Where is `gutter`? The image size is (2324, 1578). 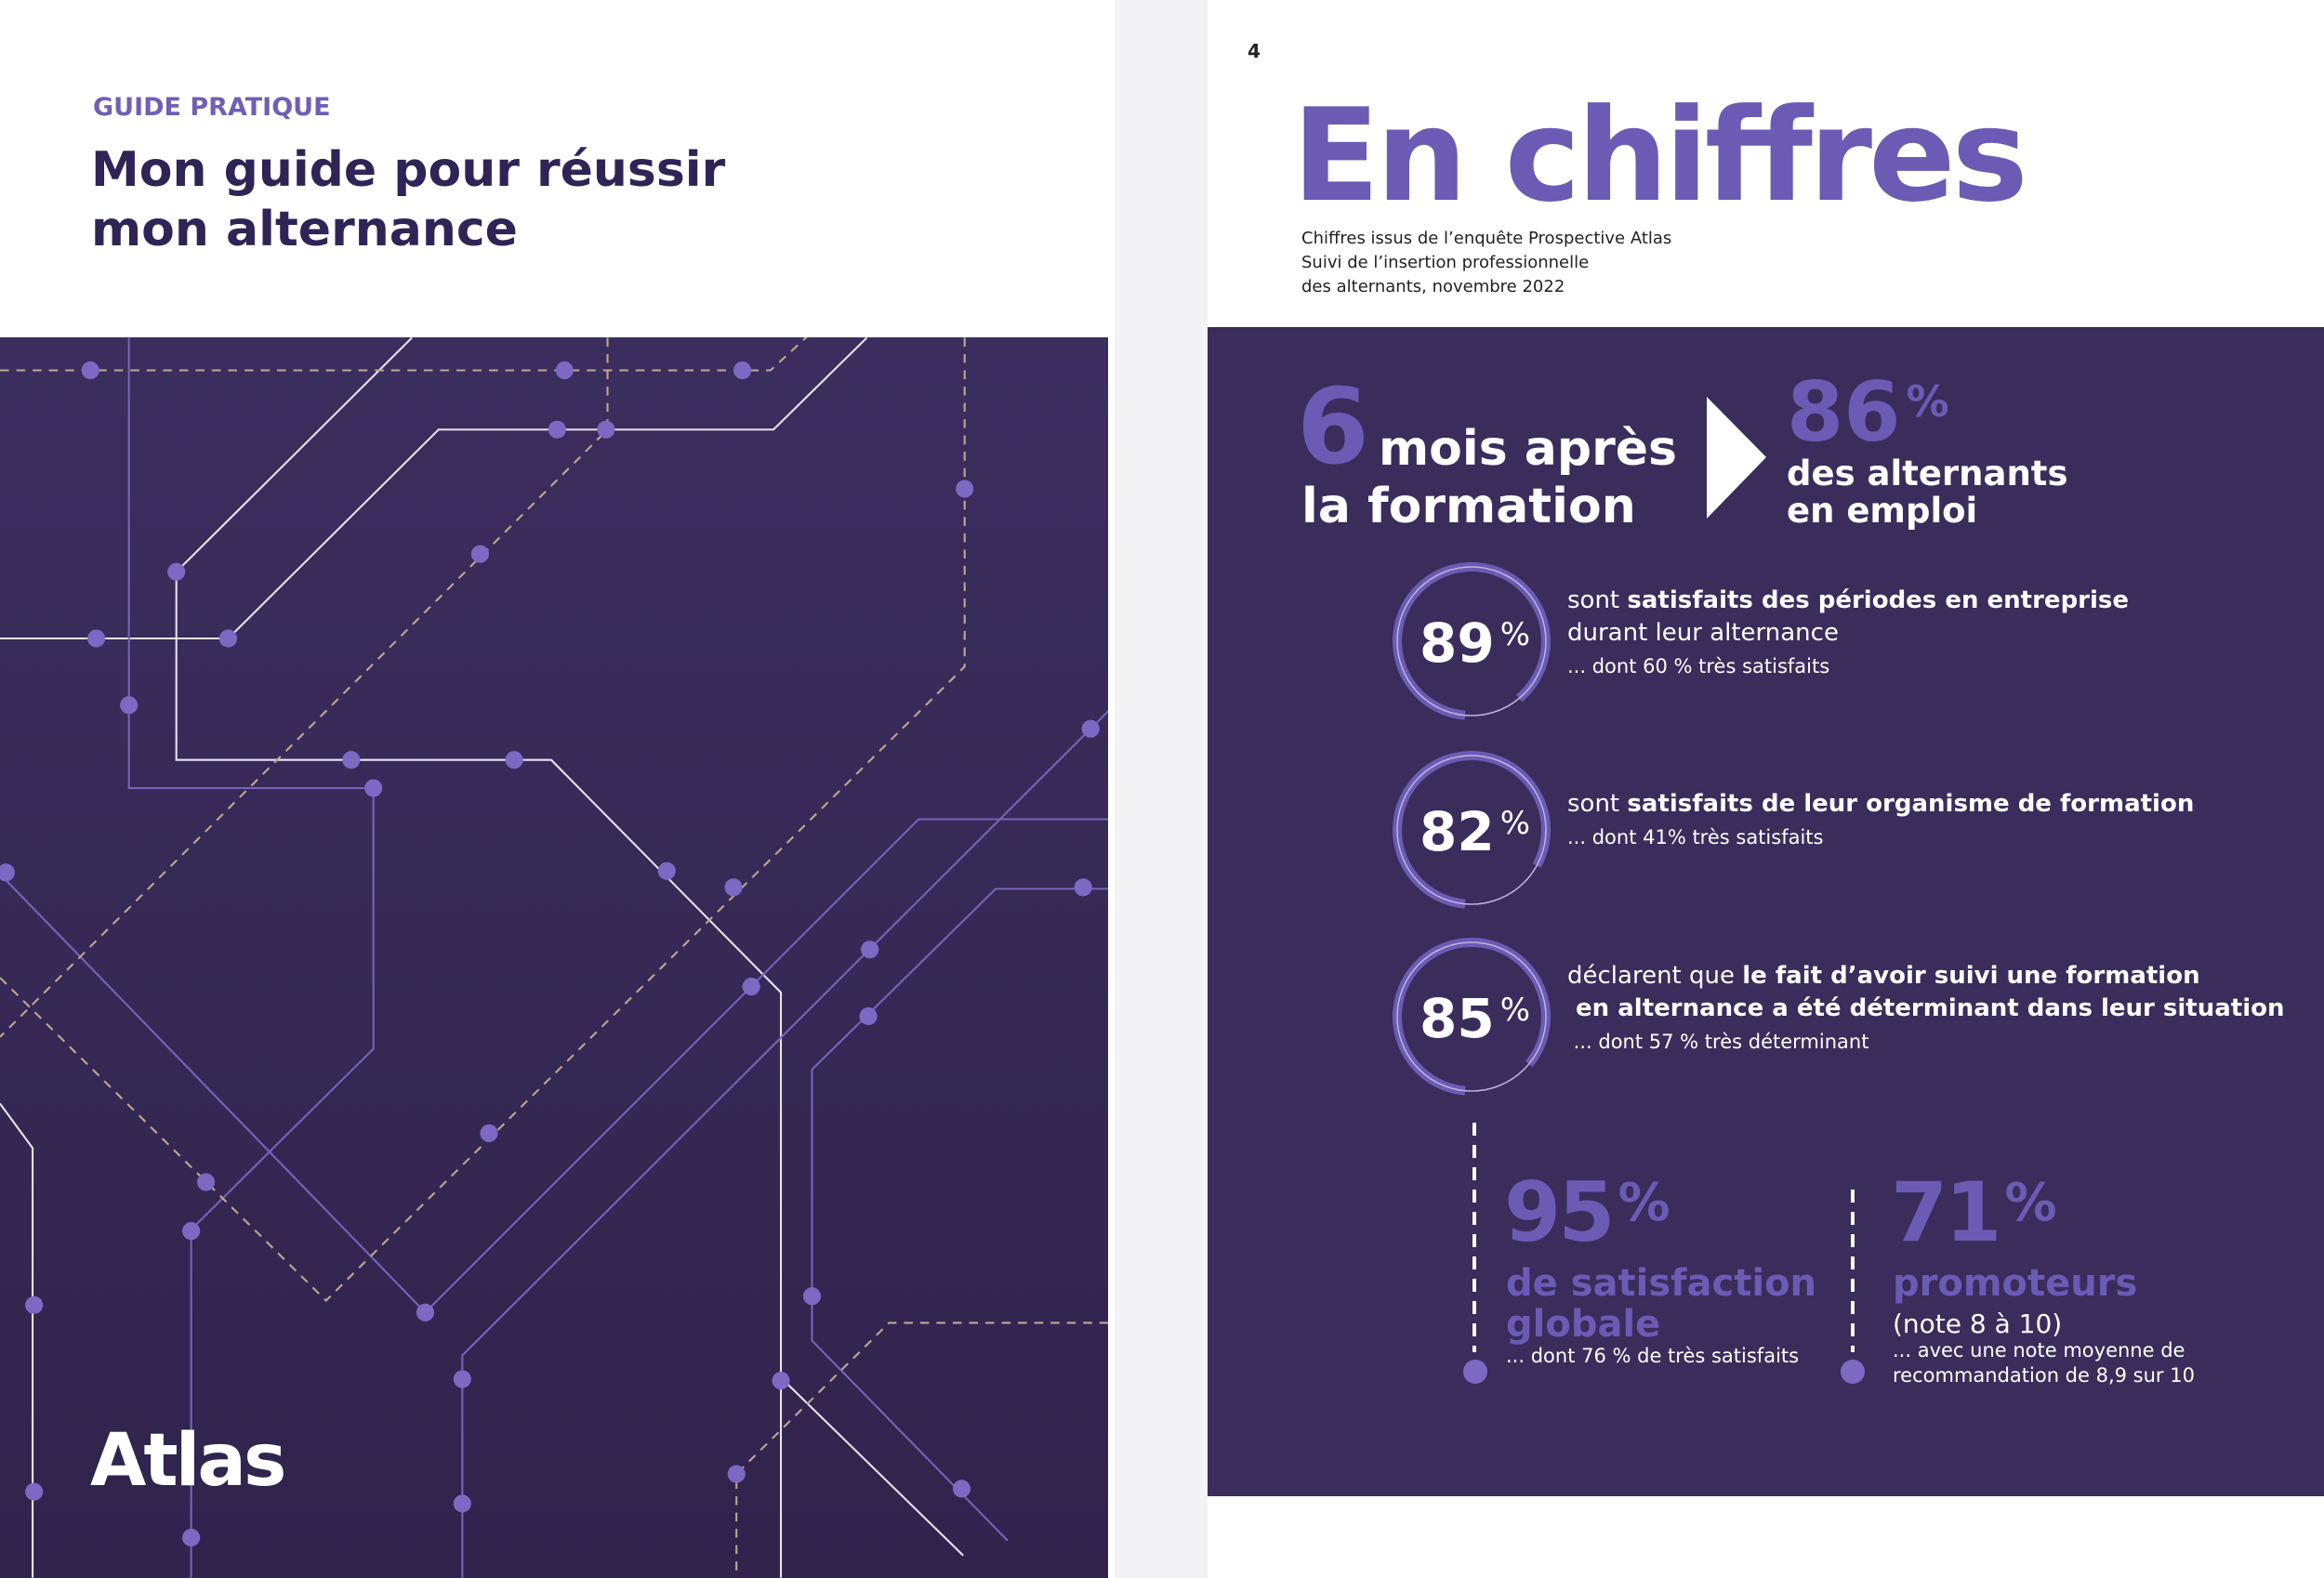
gutter is located at coordinates (1161, 789).